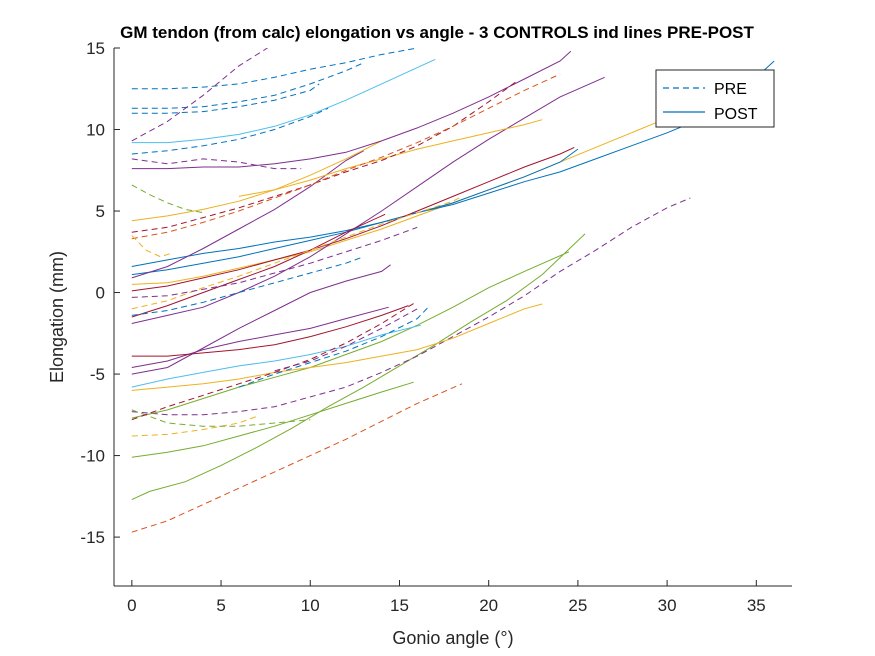 The width and height of the screenshot is (875, 656). Describe the element at coordinates (756, 605) in the screenshot. I see `x-tick-label: 35` at that location.